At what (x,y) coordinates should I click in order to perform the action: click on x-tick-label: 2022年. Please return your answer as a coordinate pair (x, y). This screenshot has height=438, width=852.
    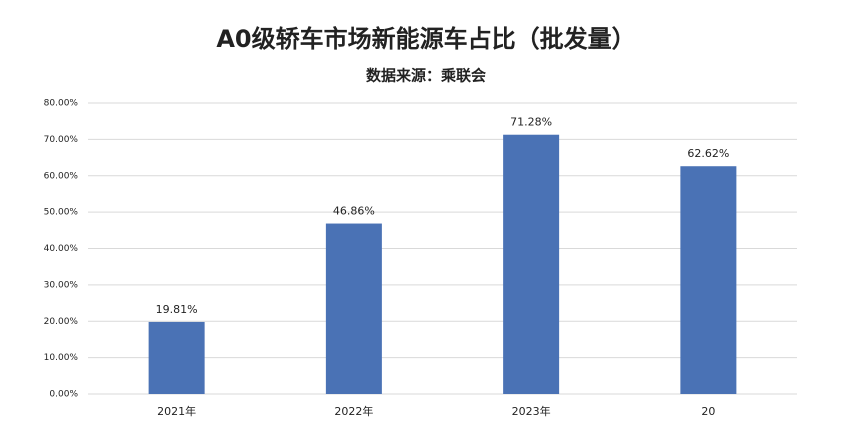
    Looking at the image, I should click on (353, 411).